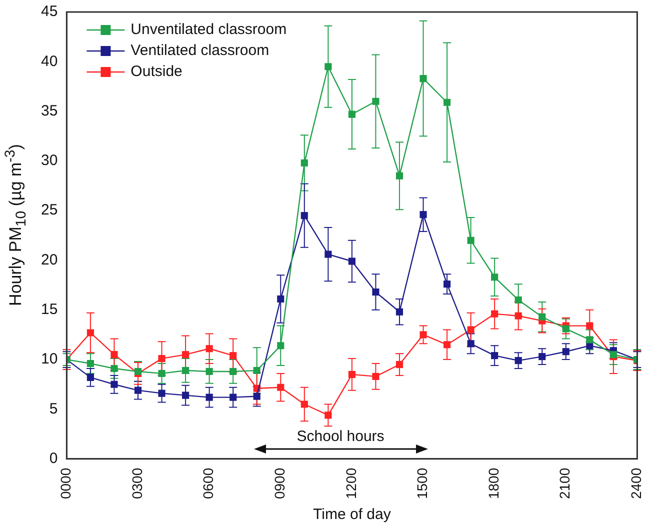 This screenshot has height=528, width=657. Describe the element at coordinates (49, 309) in the screenshot. I see `y-tick-label: 15` at that location.